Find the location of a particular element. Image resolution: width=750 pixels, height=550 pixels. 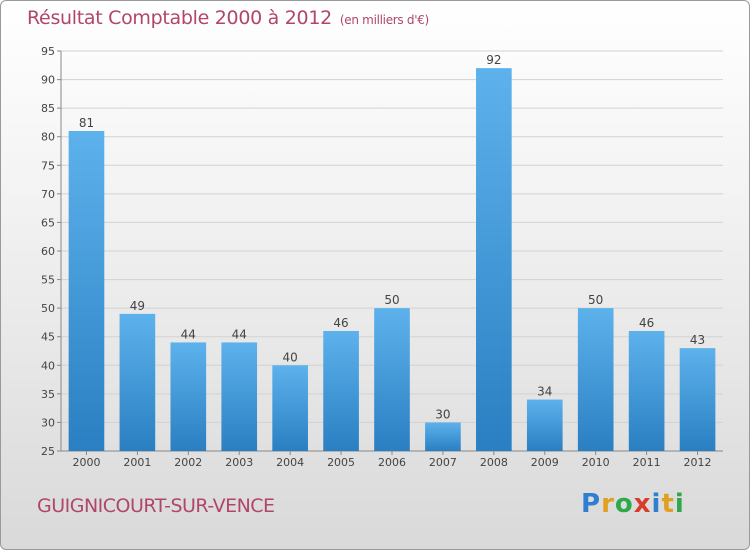

commune-name: GUIGNICOURT-SUR-VENCE is located at coordinates (156, 506).